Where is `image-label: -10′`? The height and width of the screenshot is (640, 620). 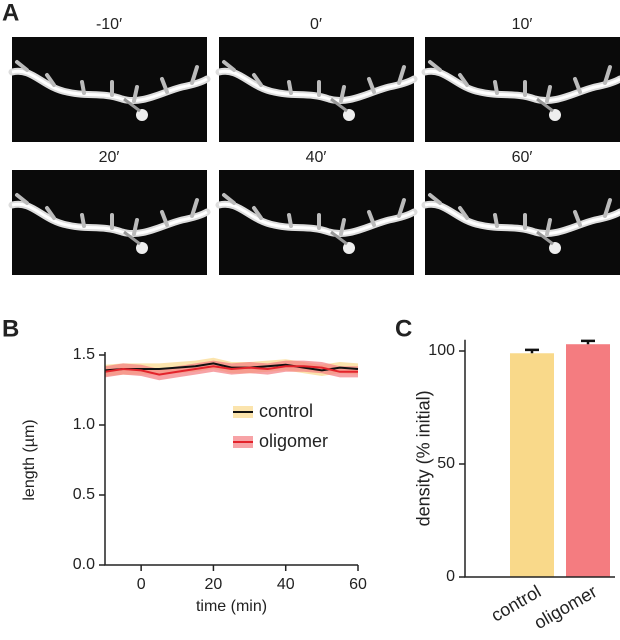 image-label: -10′ is located at coordinates (109, 24).